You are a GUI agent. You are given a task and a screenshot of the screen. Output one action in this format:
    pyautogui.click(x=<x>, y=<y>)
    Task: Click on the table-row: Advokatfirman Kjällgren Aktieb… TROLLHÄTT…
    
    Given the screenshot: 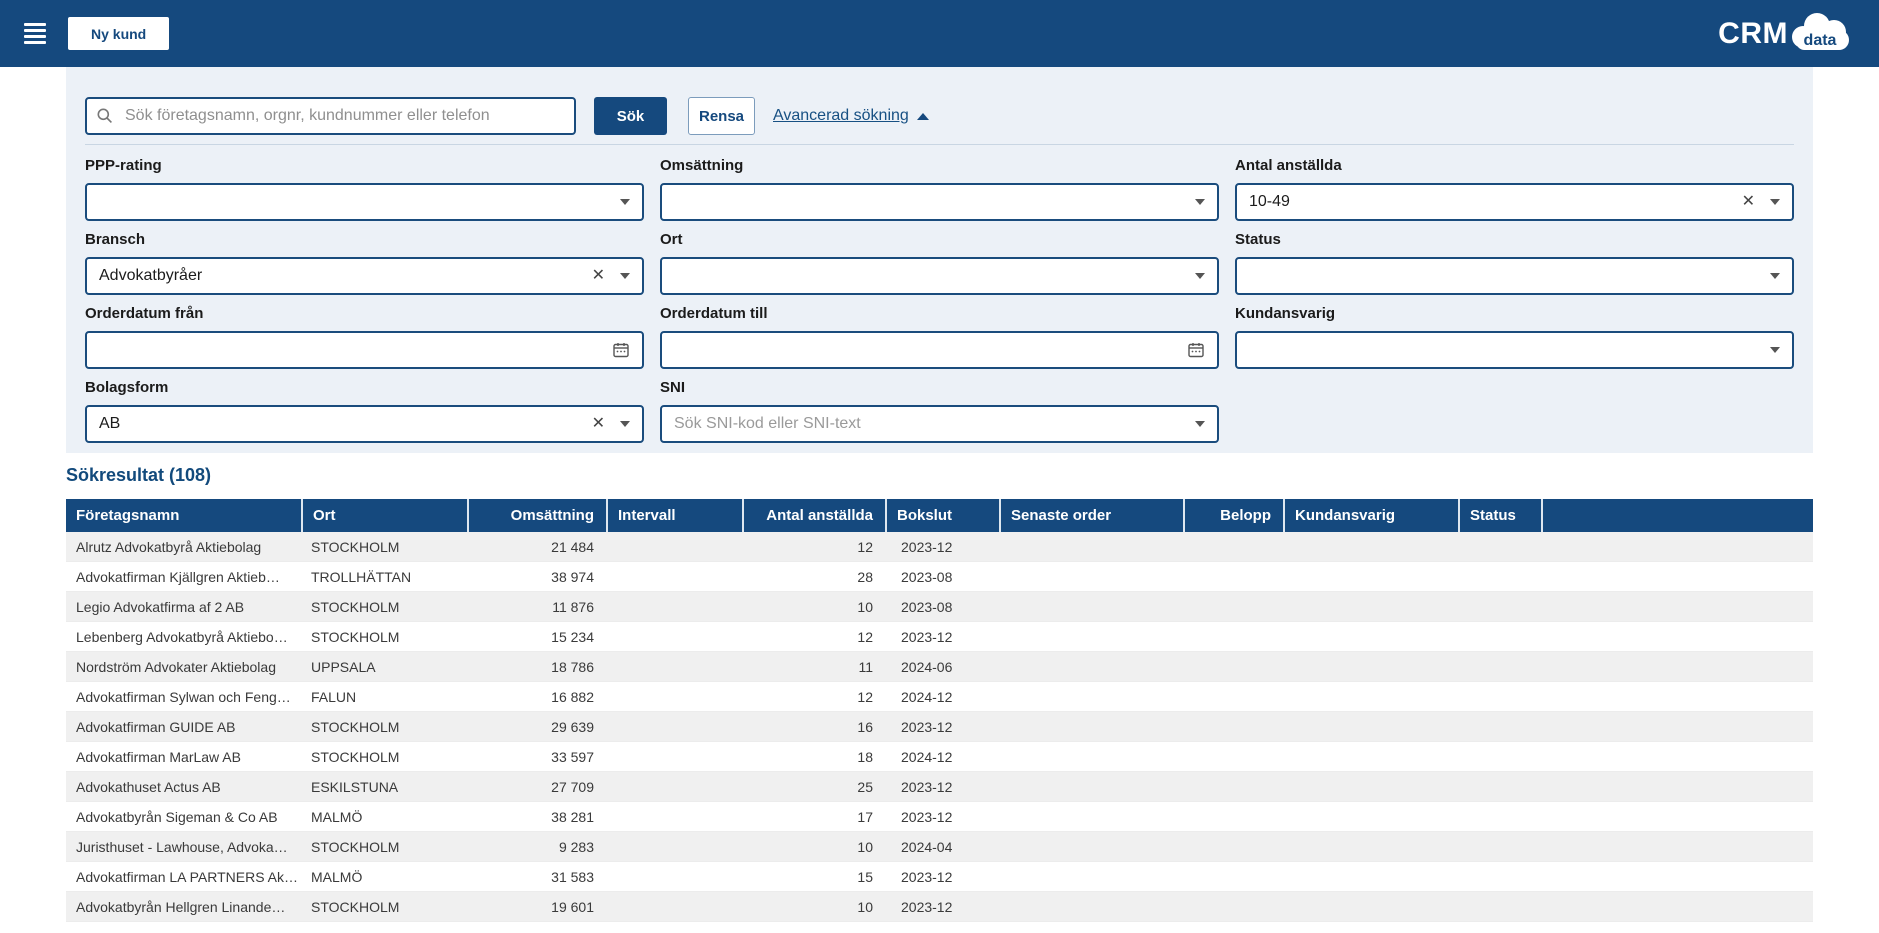 What is the action you would take?
    pyautogui.click(x=939, y=577)
    